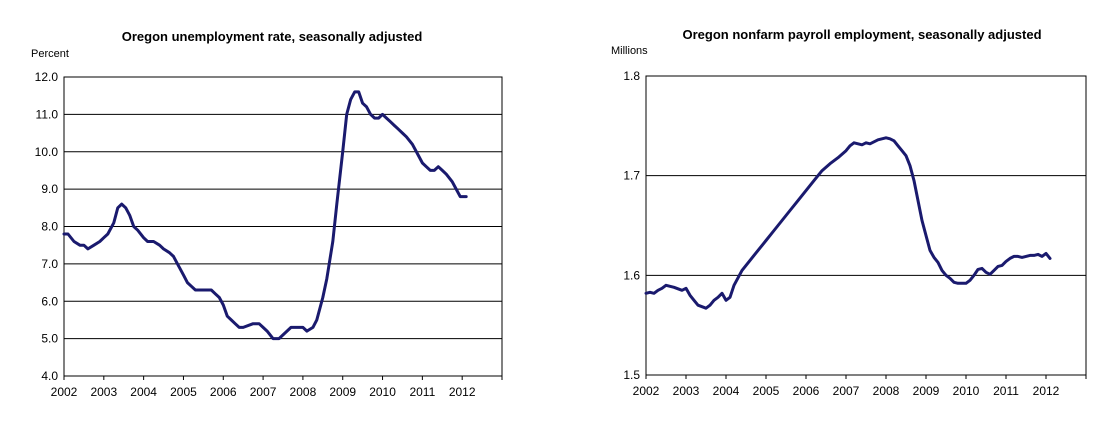  What do you see at coordinates (382, 392) in the screenshot?
I see `unemployment-x-tick-label: 2010` at bounding box center [382, 392].